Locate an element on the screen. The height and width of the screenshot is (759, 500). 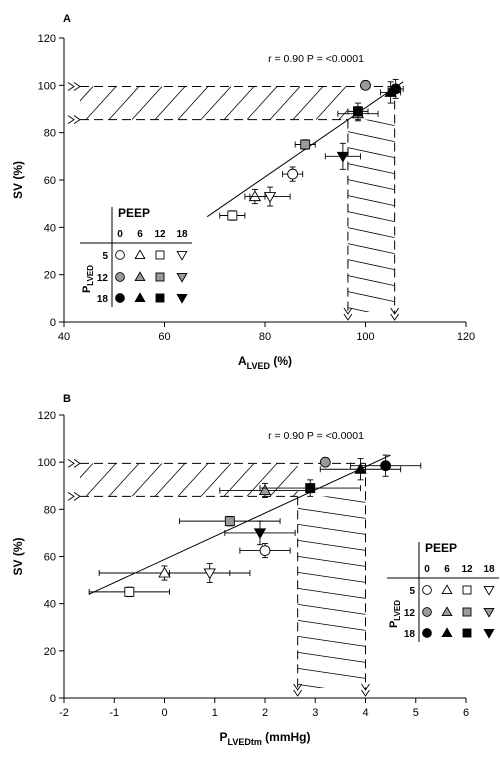
panel-label: A is located at coordinates (67, 19).